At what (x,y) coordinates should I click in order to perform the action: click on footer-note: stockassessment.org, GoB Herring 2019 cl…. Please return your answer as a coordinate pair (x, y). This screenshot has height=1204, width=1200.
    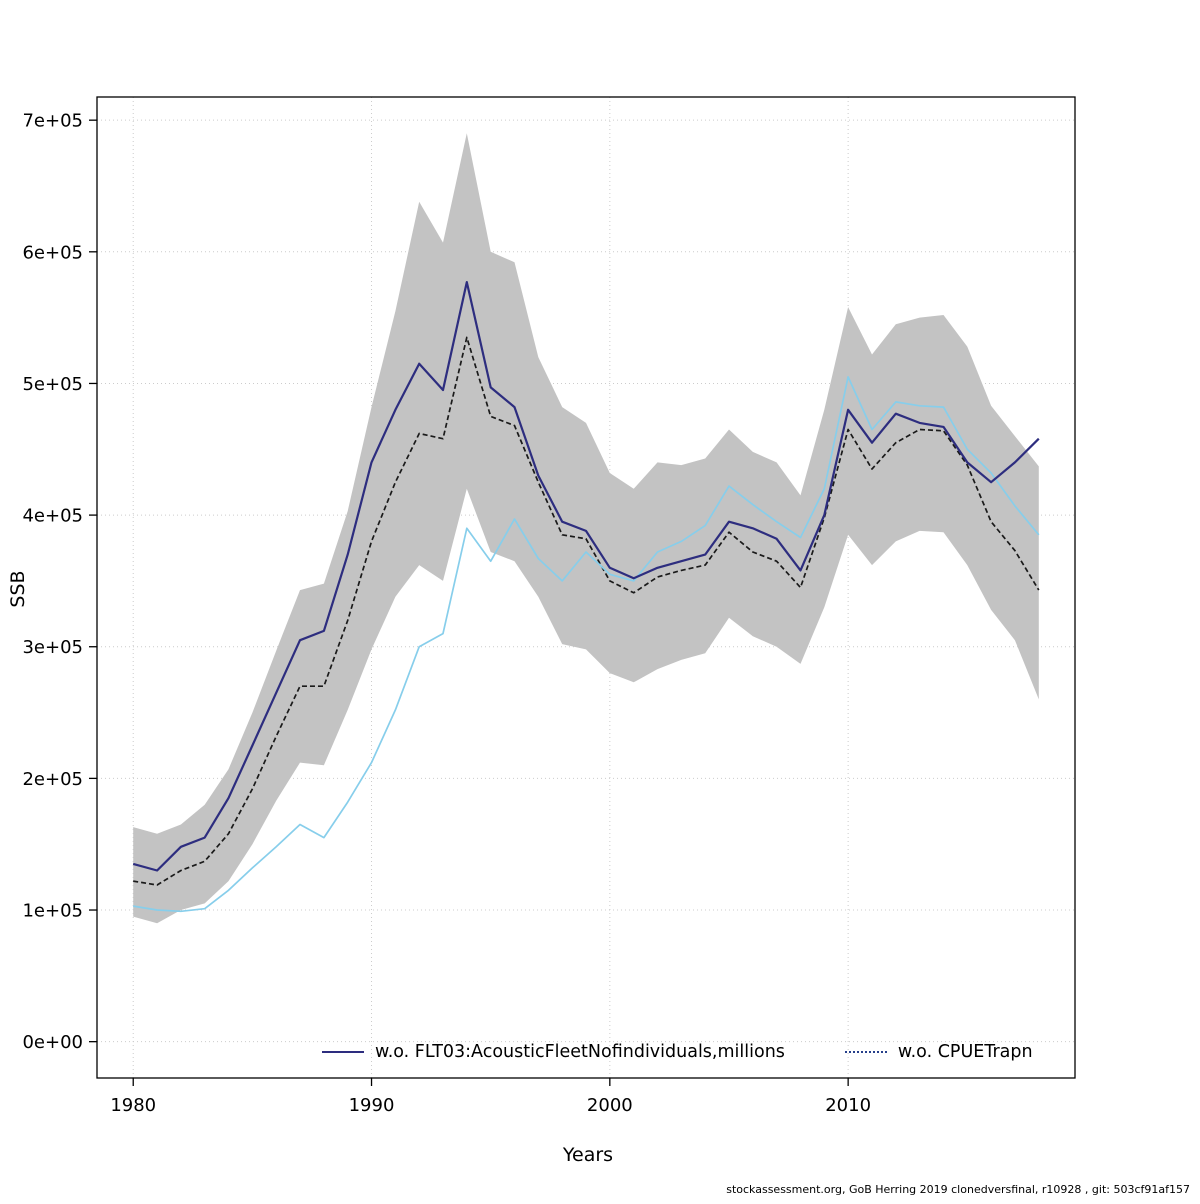
    Looking at the image, I should click on (958, 1189).